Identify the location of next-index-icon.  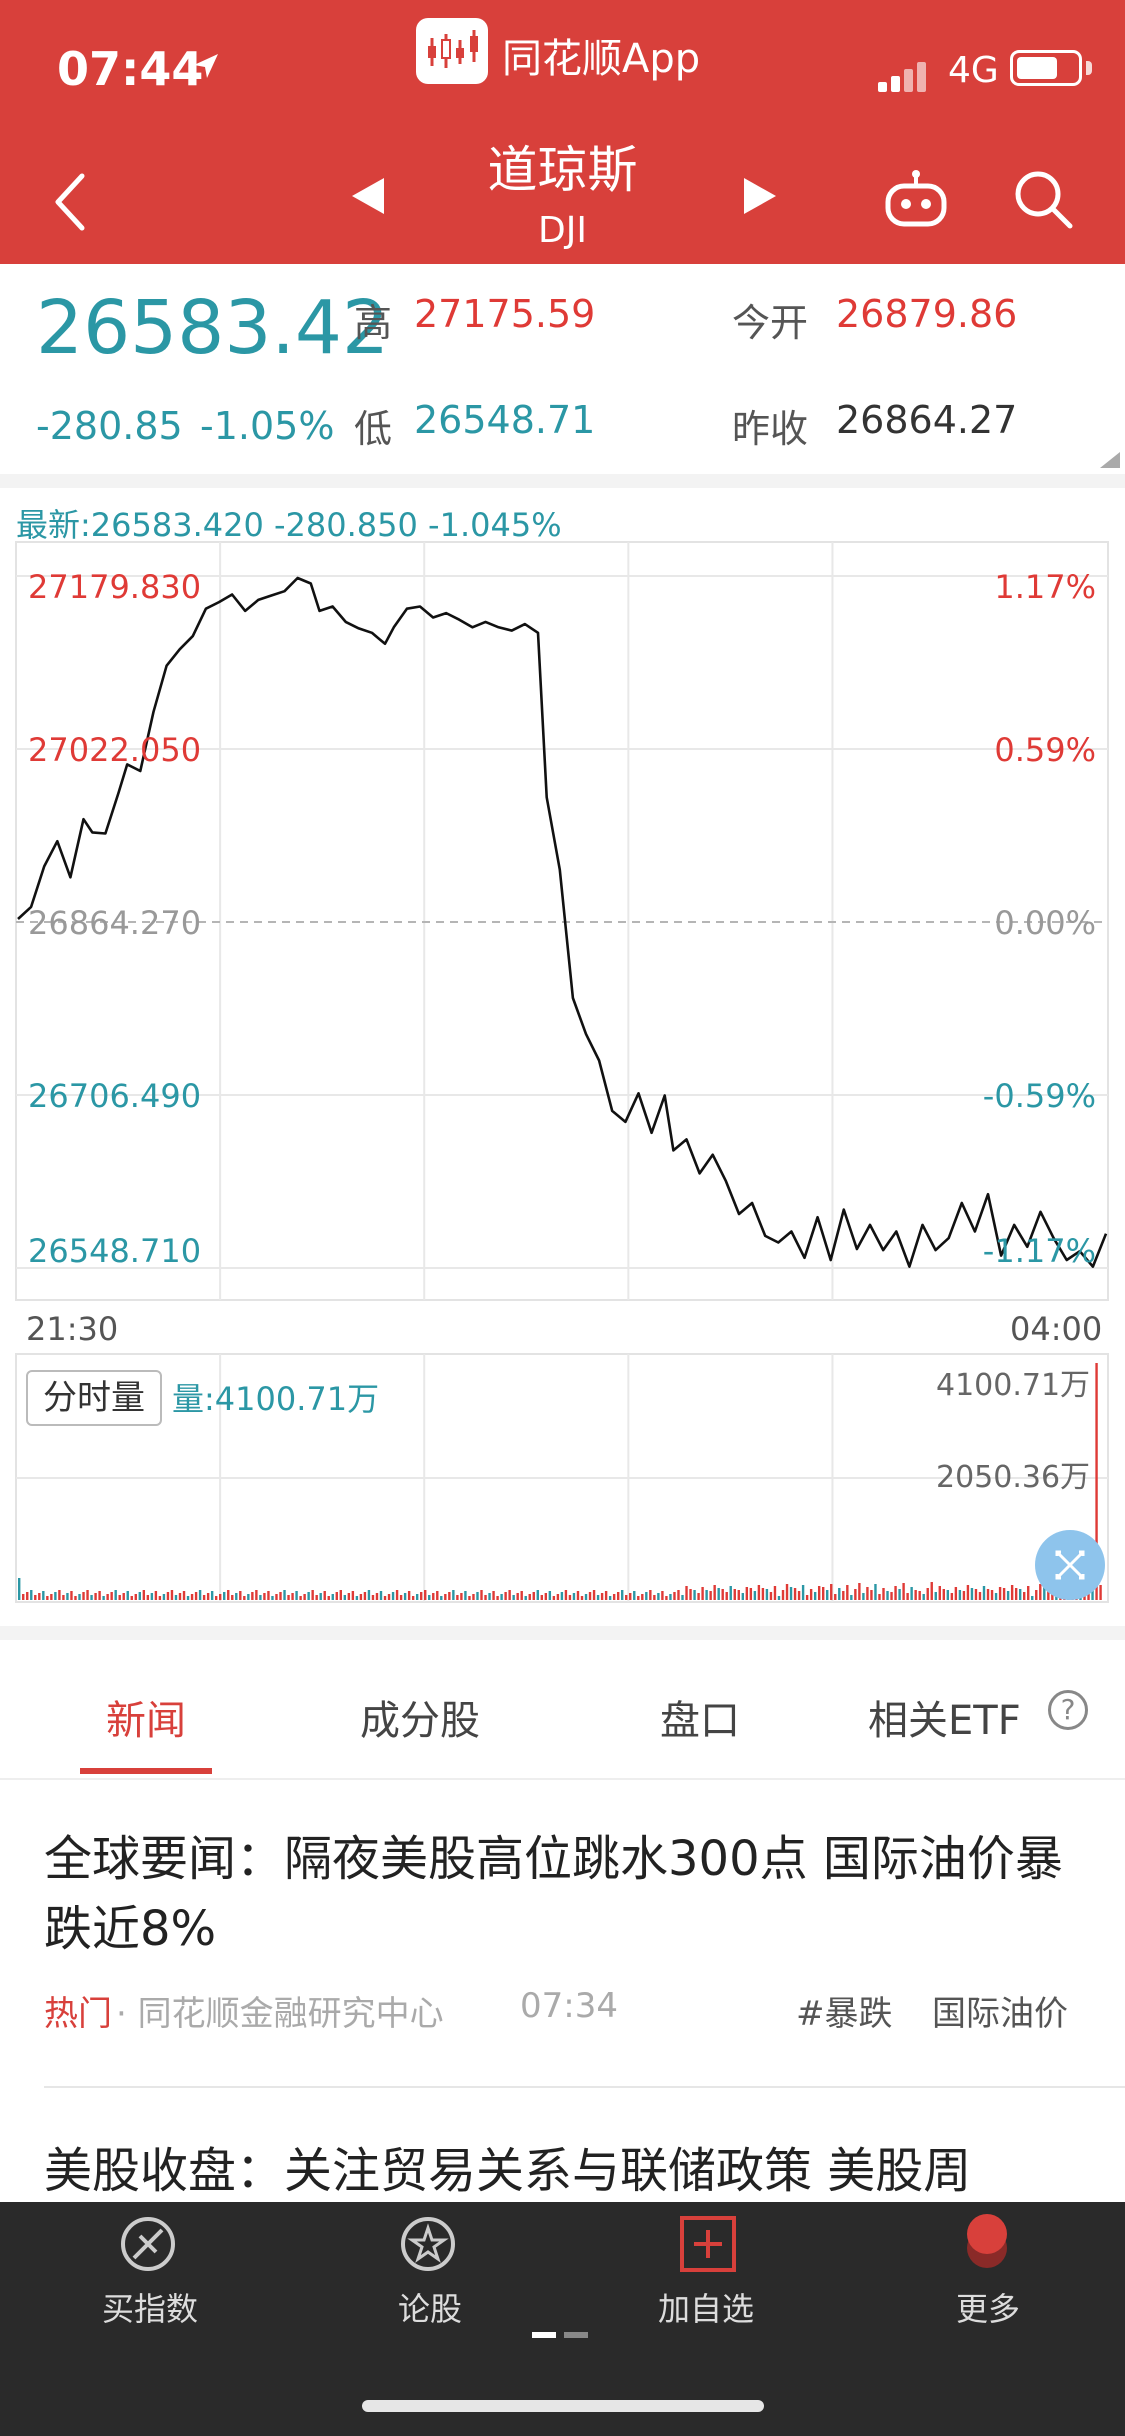
(760, 196).